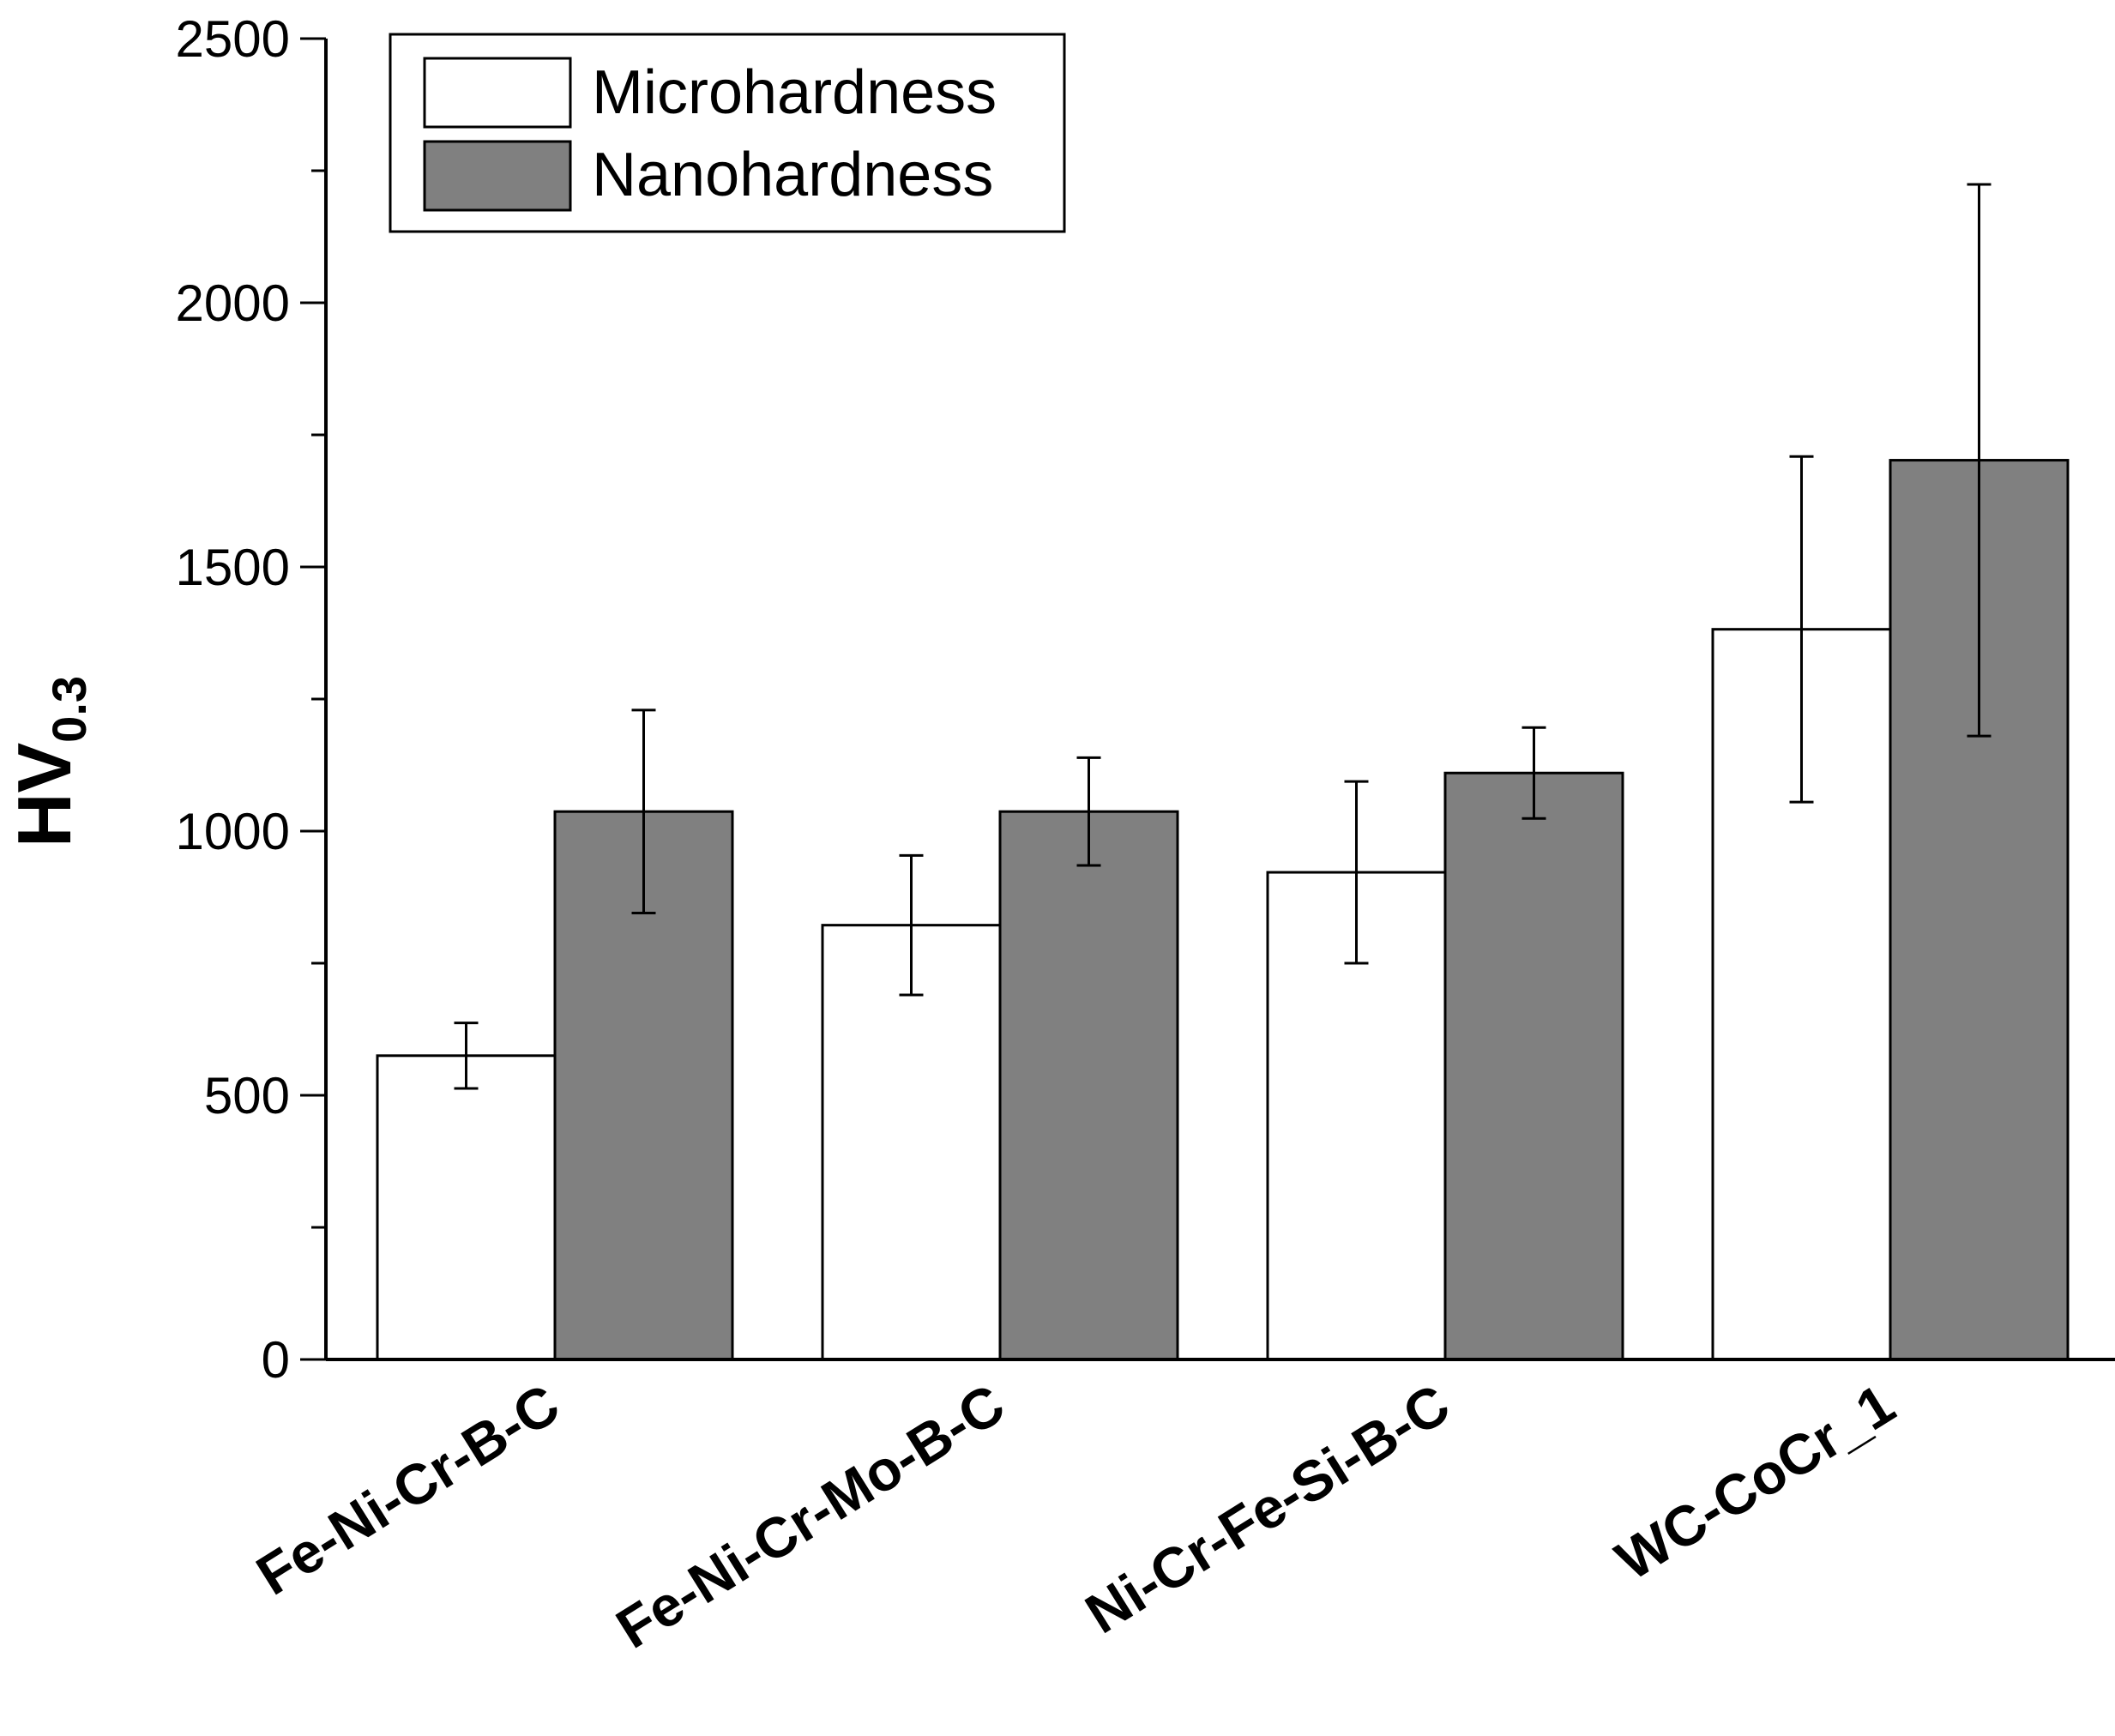 The height and width of the screenshot is (1736, 2115). Describe the element at coordinates (497, 93) in the screenshot. I see `legend-swatch-microhardness` at that location.